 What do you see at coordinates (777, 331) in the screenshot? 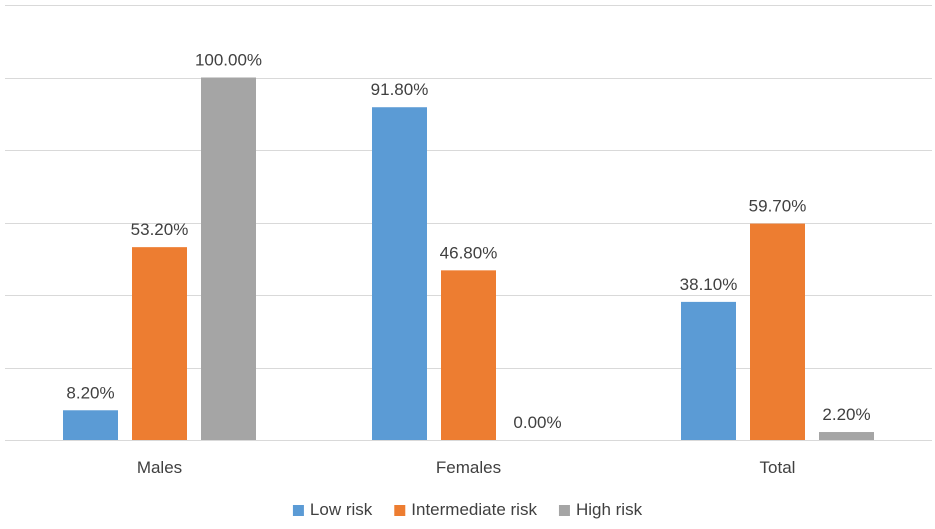
I see `bar-intermediate-risk-total` at bounding box center [777, 331].